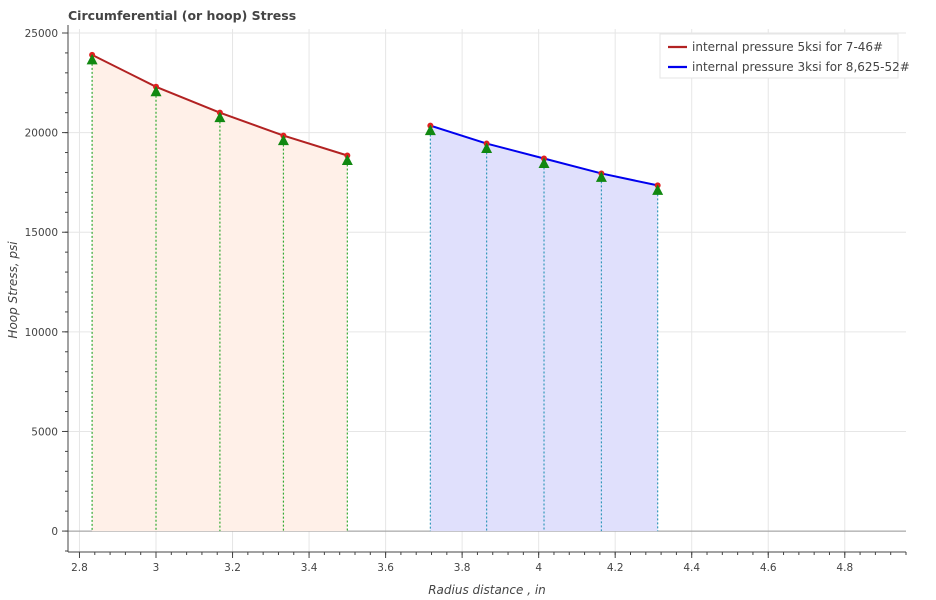 The image size is (936, 600). Describe the element at coordinates (44, 432) in the screenshot. I see `y-tick-label: 5000` at that location.